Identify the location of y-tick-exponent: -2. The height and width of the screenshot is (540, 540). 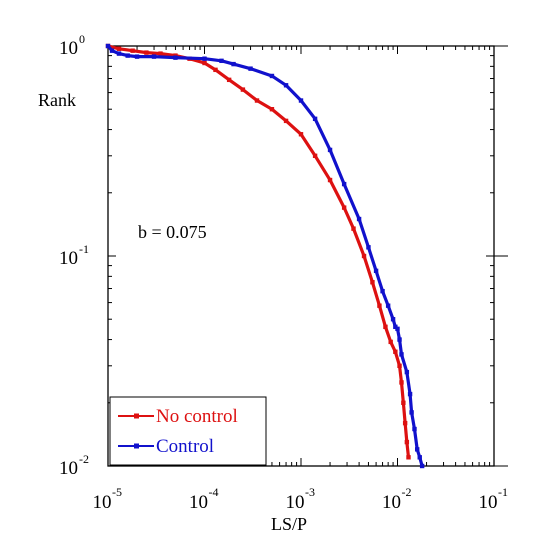
(84, 459).